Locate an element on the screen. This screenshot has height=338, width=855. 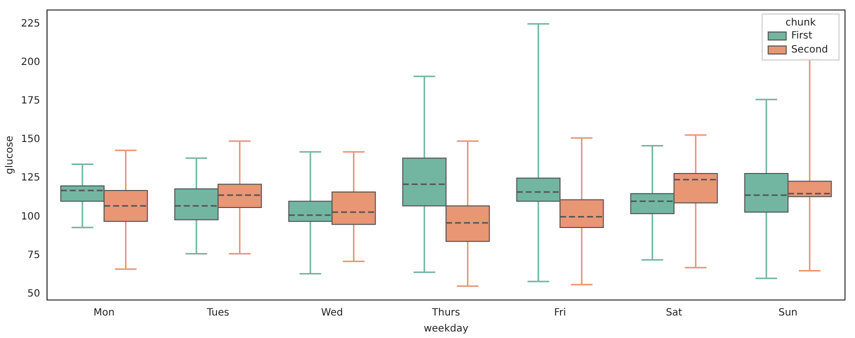
y-tick-label: 125 is located at coordinates (30, 178).